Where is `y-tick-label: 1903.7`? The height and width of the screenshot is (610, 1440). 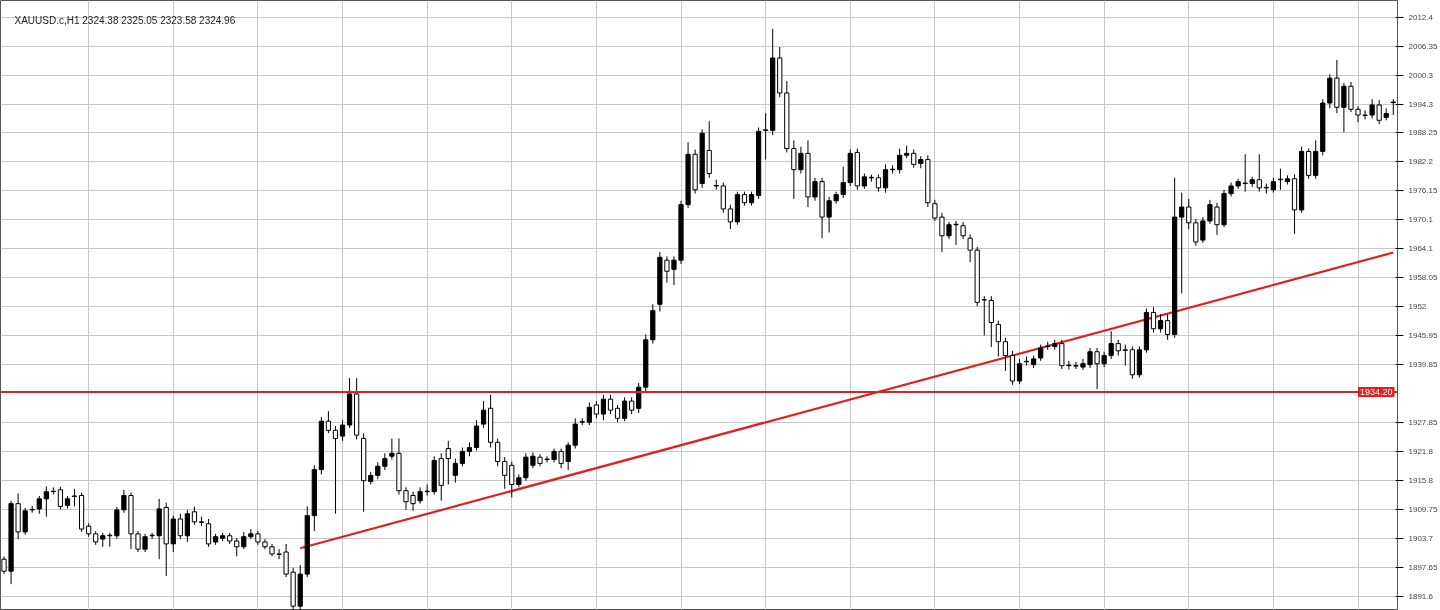
y-tick-label: 1903.7 is located at coordinates (1421, 538).